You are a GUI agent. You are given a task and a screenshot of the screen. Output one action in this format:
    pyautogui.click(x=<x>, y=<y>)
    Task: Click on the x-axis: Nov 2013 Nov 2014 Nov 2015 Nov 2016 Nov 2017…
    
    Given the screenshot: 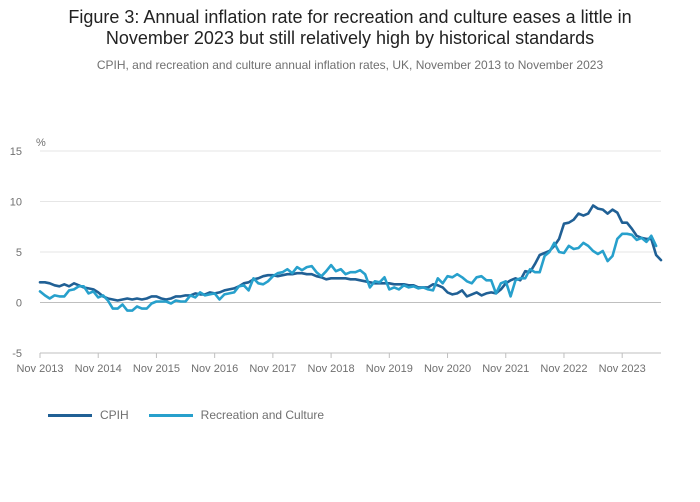 What is the action you would take?
    pyautogui.click(x=338, y=363)
    